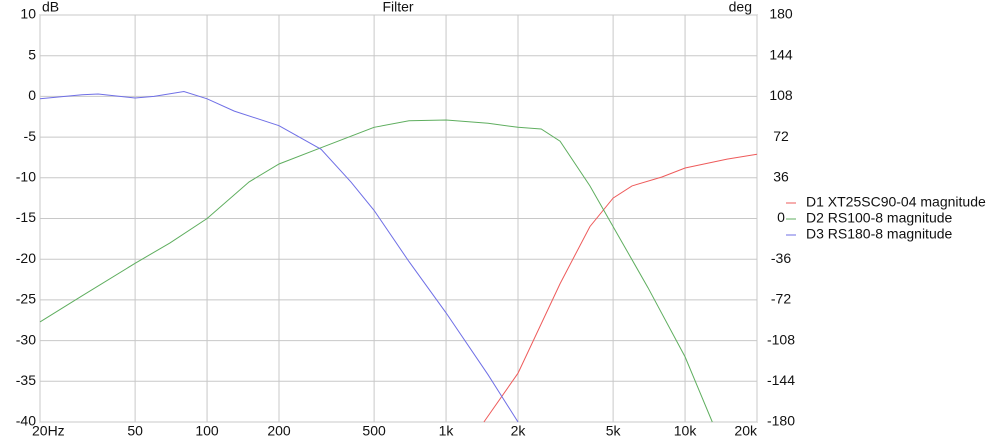 The width and height of the screenshot is (1000, 440). I want to click on x-tick-label: 20Hz, so click(48, 431).